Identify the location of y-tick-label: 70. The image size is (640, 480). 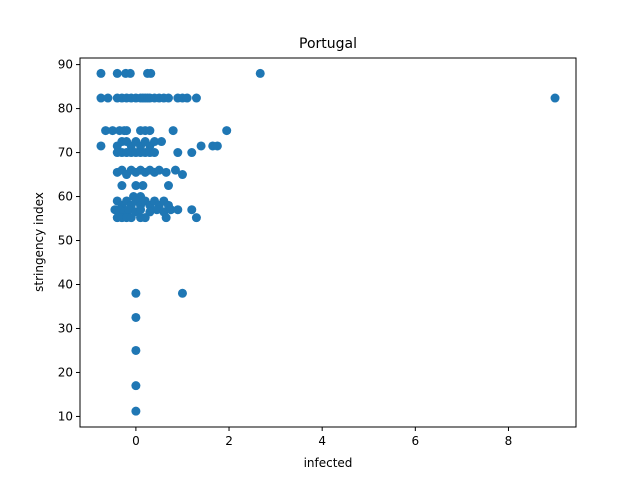
(65, 153).